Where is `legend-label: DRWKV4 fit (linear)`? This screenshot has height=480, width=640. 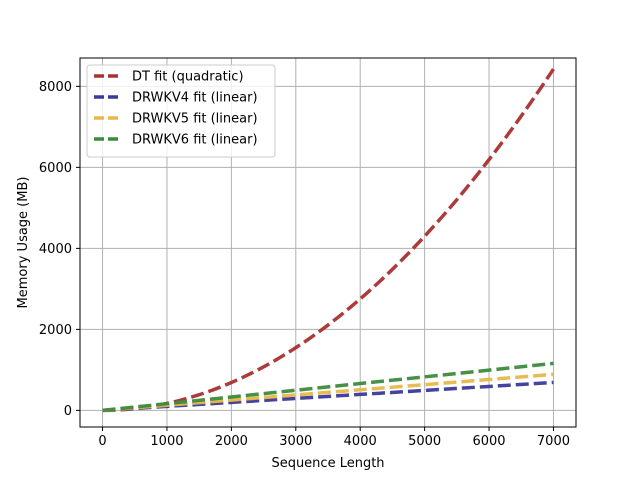 legend-label: DRWKV4 fit (linear) is located at coordinates (195, 98).